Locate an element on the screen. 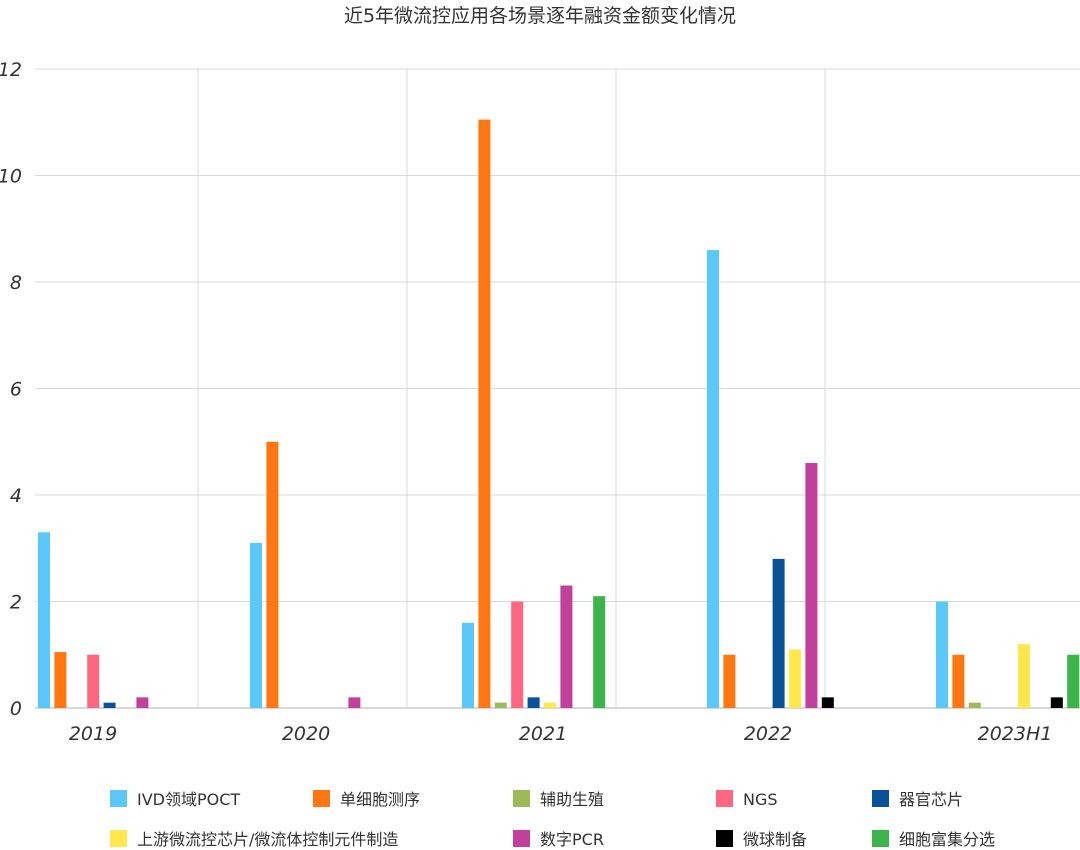 The image size is (1080, 850). legend-item: 数字PCR is located at coordinates (558, 839).